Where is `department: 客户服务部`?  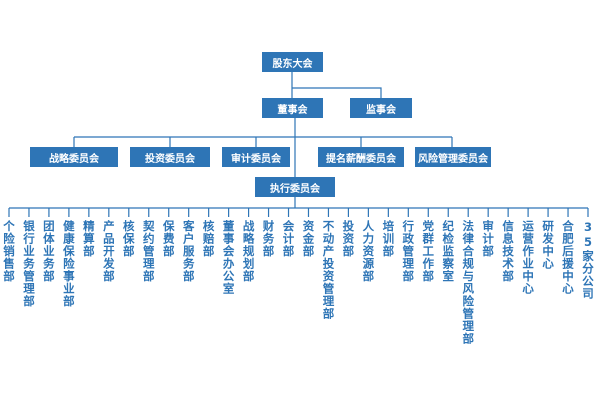
department: 客户服务部 is located at coordinates (188, 251).